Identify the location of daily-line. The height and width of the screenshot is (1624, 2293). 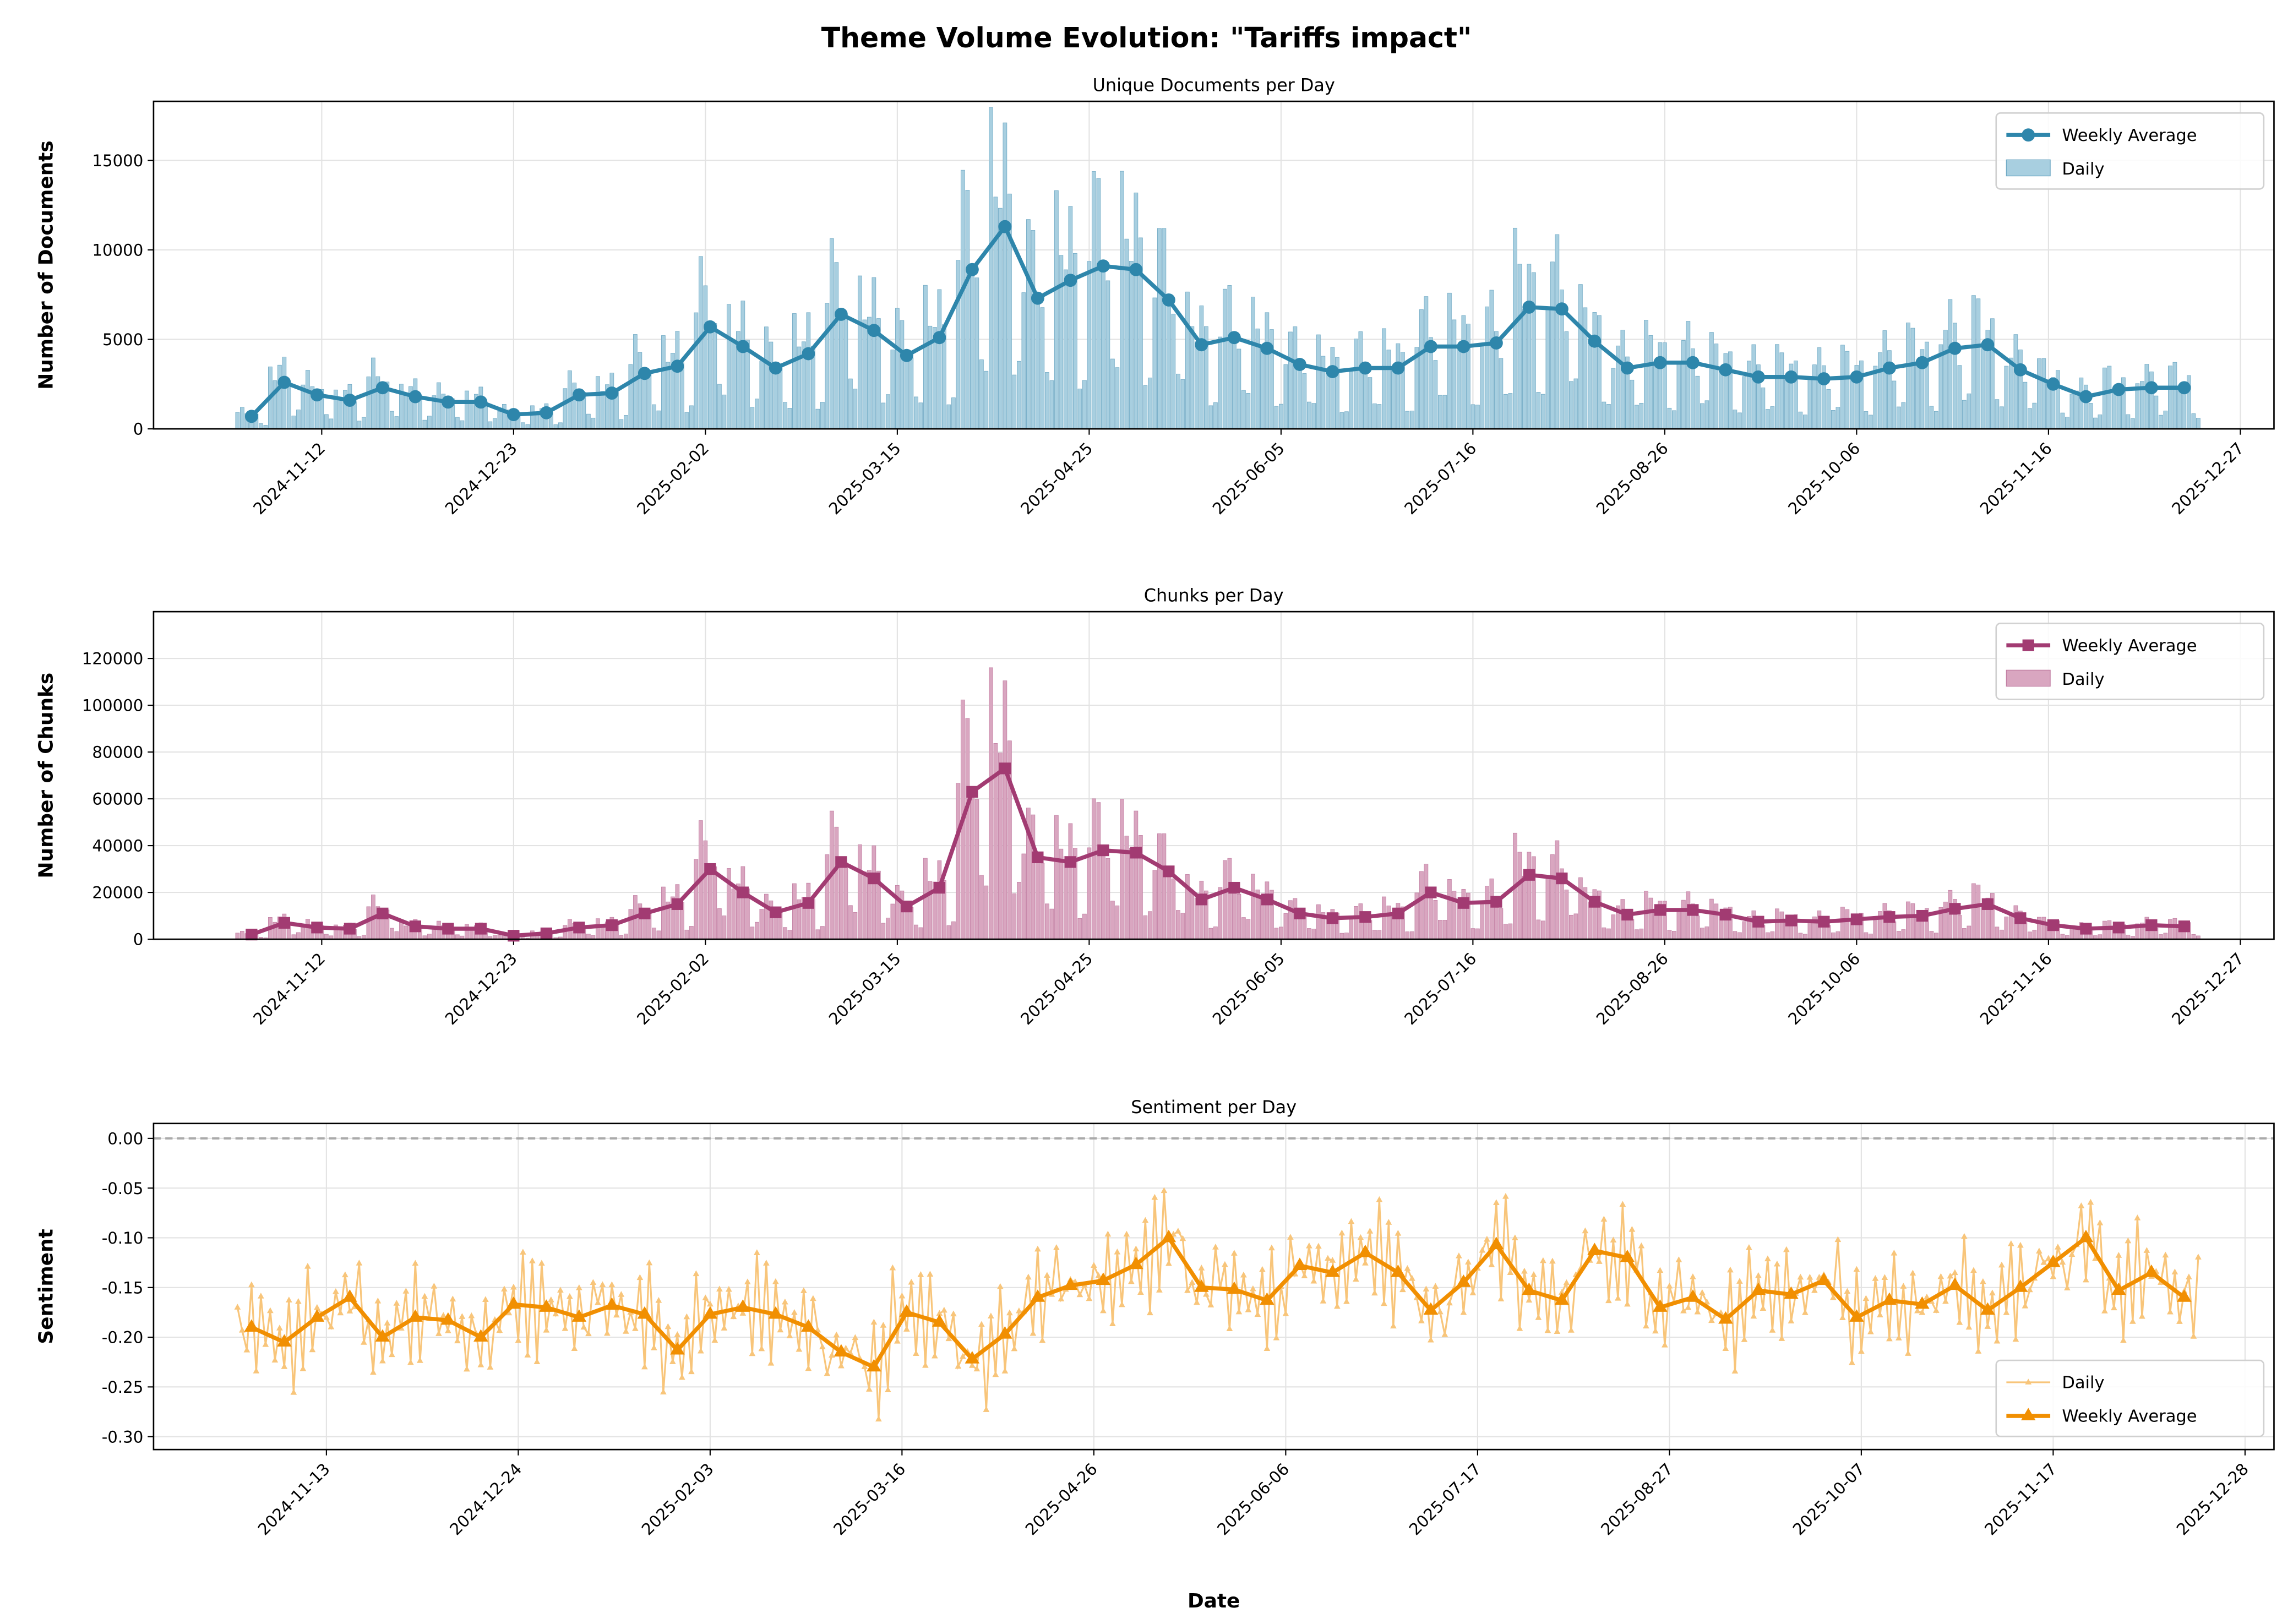
(1217, 1305).